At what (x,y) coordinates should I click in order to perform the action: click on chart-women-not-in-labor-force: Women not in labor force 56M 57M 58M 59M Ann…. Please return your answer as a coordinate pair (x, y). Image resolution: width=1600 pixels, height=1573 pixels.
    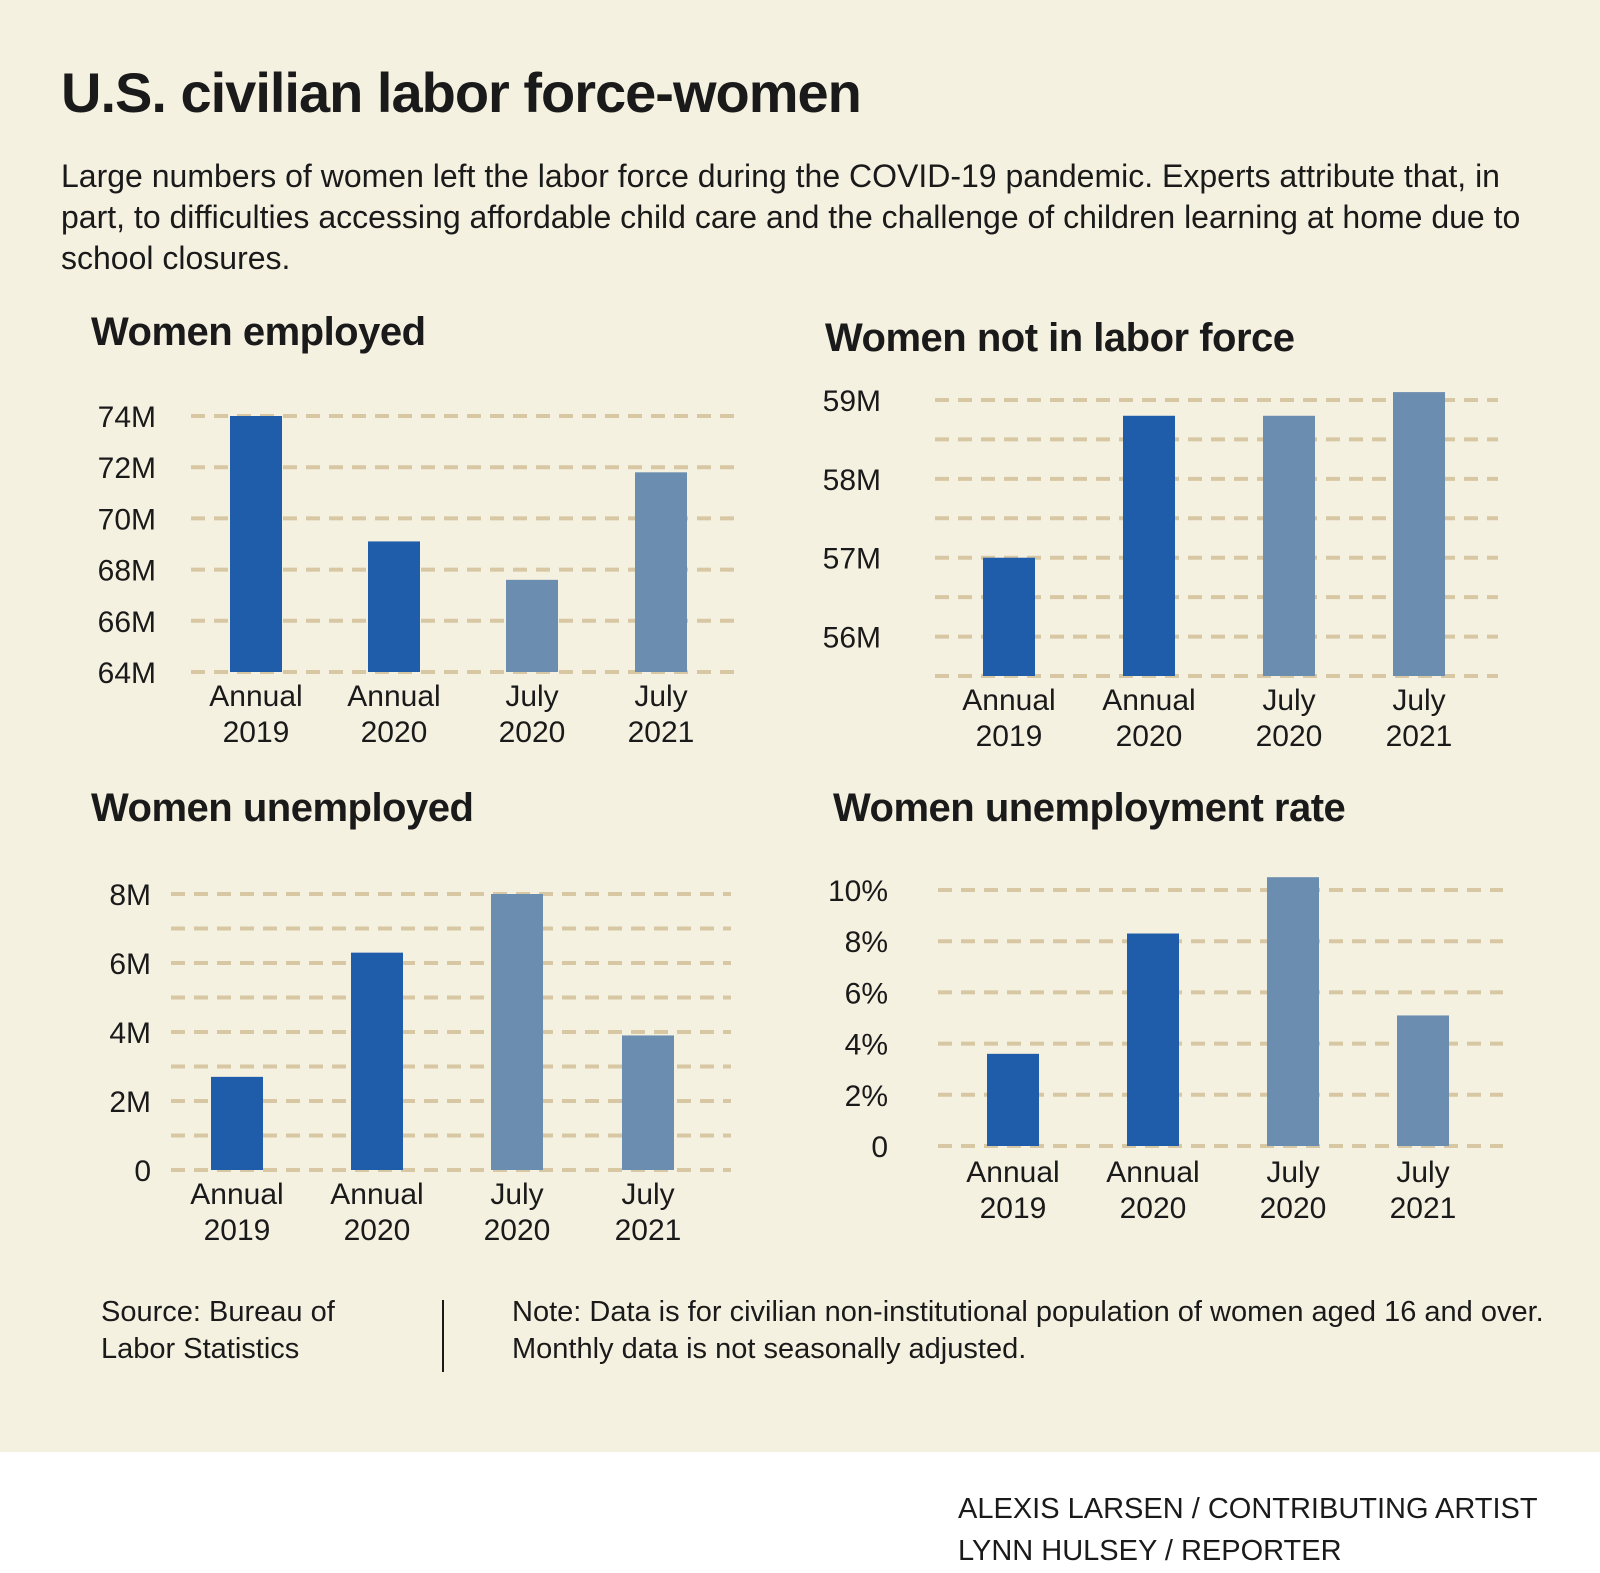
    Looking at the image, I should click on (1173, 543).